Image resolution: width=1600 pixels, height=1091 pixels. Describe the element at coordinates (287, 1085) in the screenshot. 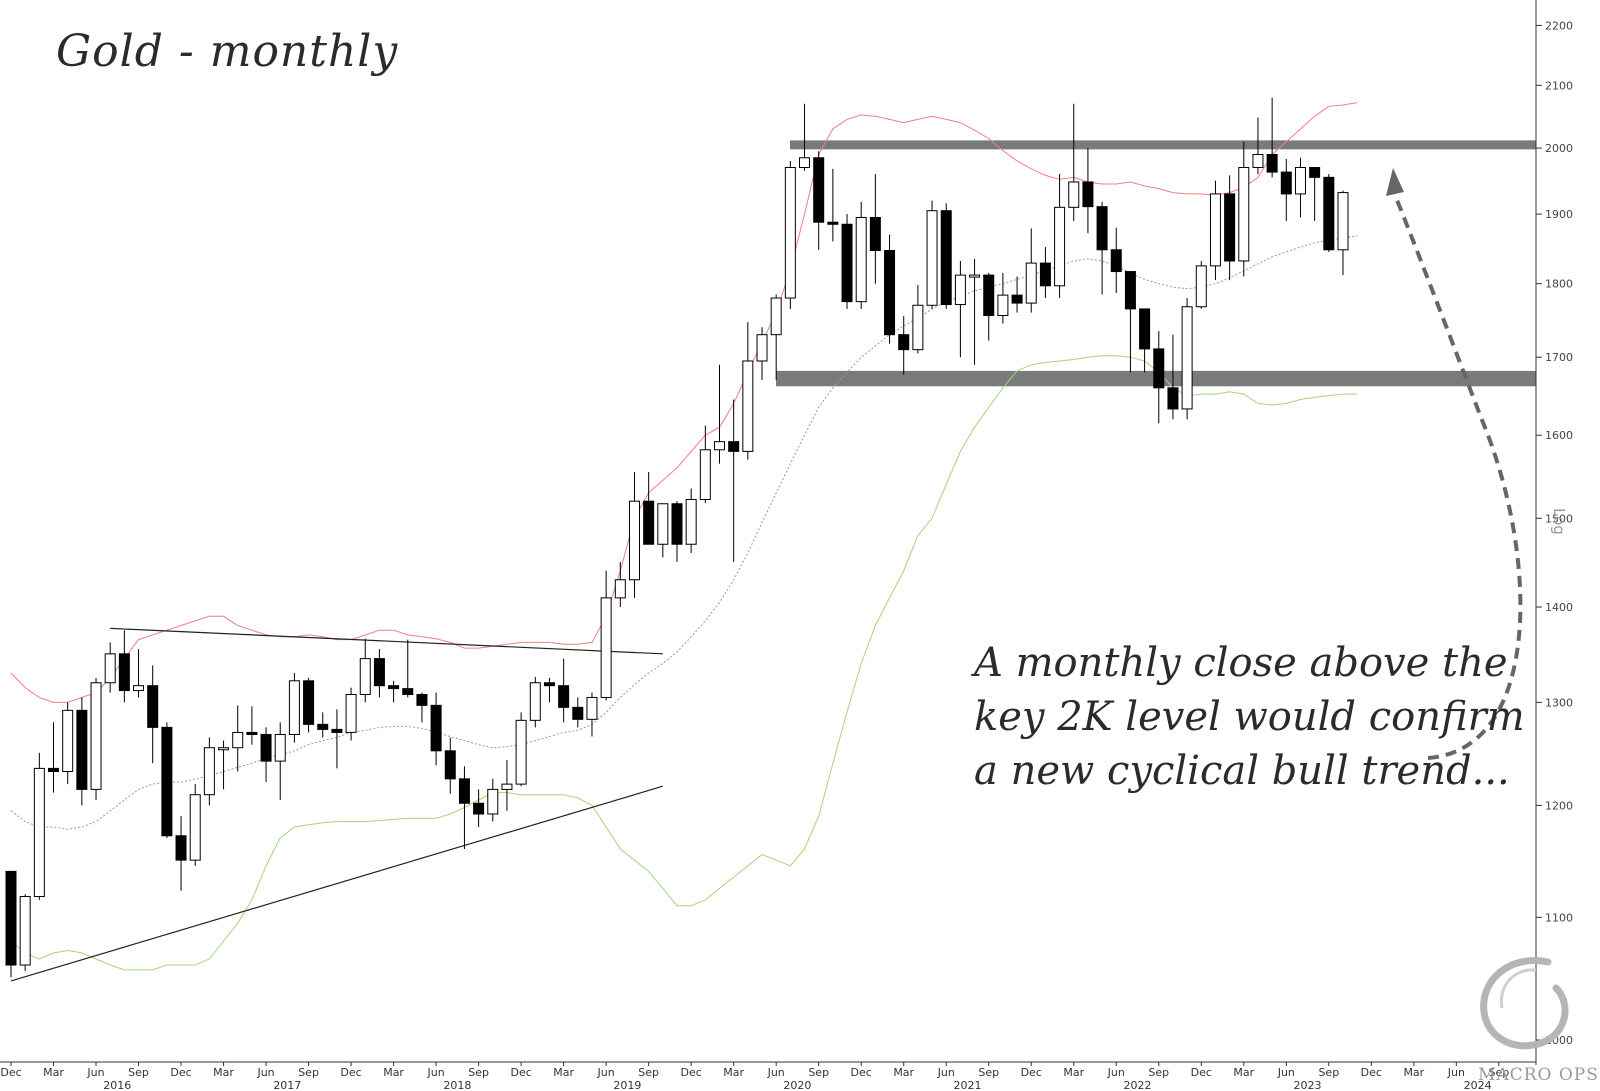

I see `x-year-label: 2017` at that location.